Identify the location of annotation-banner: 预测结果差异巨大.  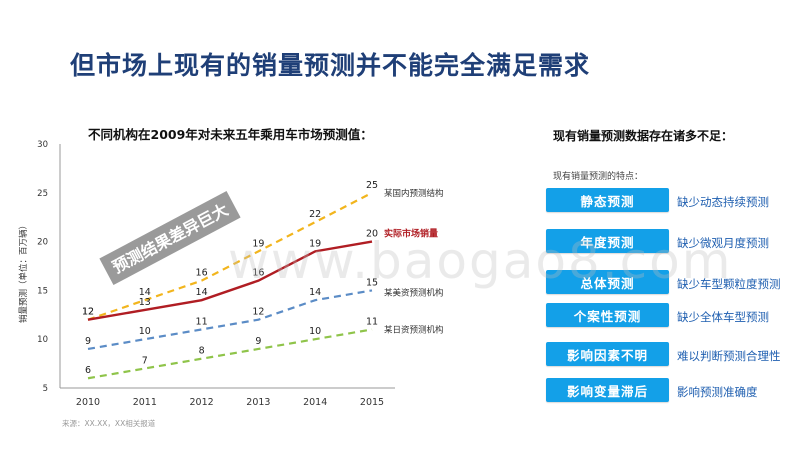
(170, 238).